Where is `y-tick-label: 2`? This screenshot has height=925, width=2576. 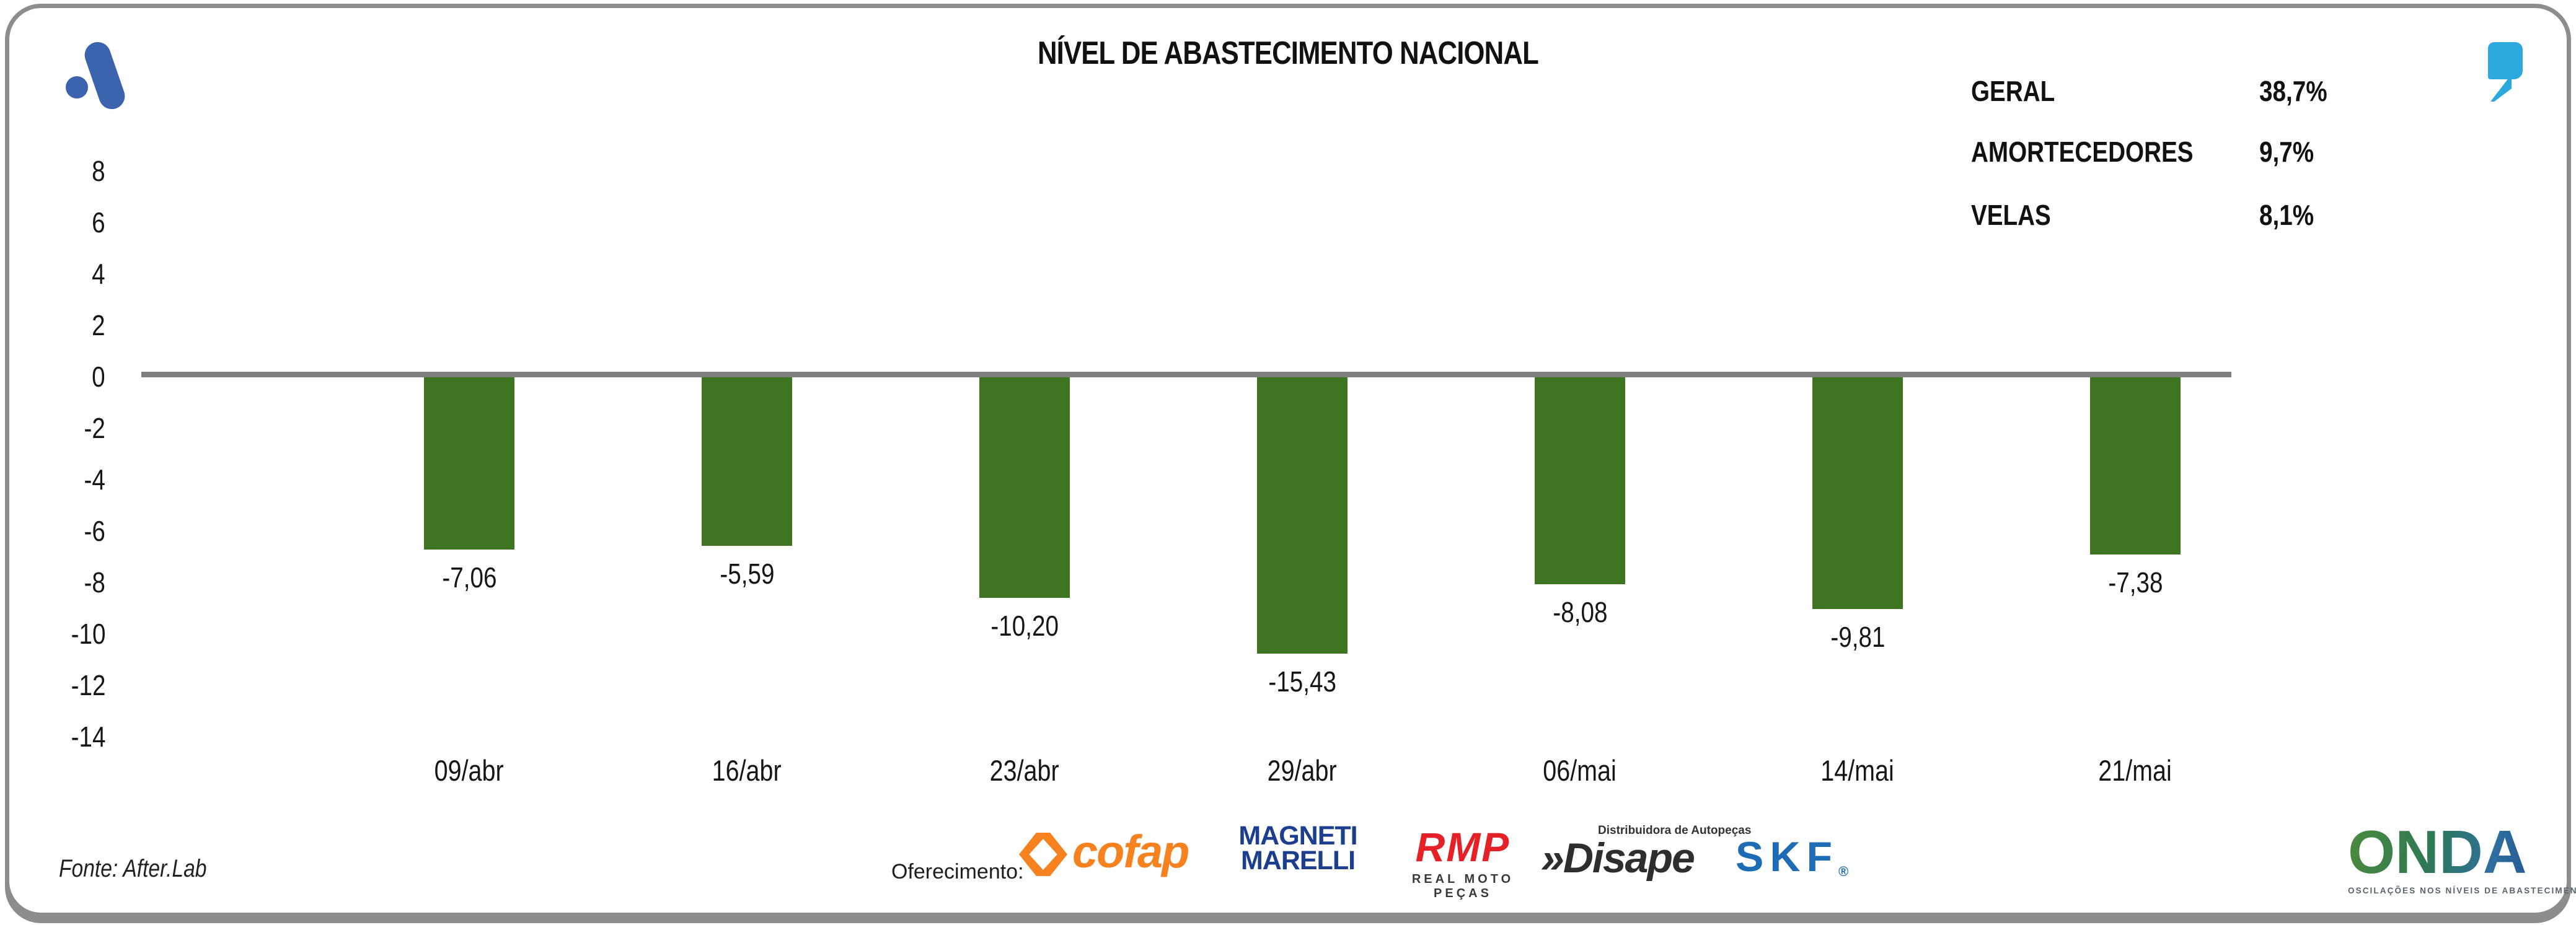 y-tick-label: 2 is located at coordinates (98, 325).